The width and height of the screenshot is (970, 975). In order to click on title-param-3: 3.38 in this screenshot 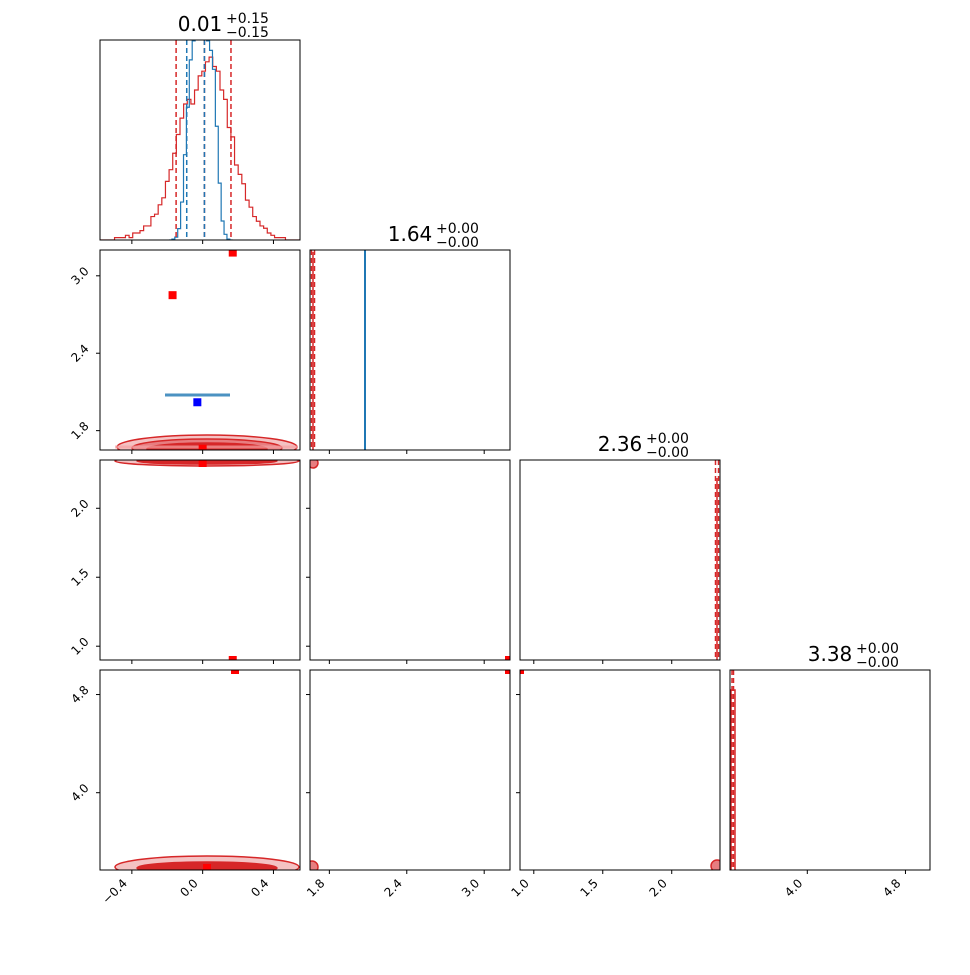, I will do `click(830, 654)`.